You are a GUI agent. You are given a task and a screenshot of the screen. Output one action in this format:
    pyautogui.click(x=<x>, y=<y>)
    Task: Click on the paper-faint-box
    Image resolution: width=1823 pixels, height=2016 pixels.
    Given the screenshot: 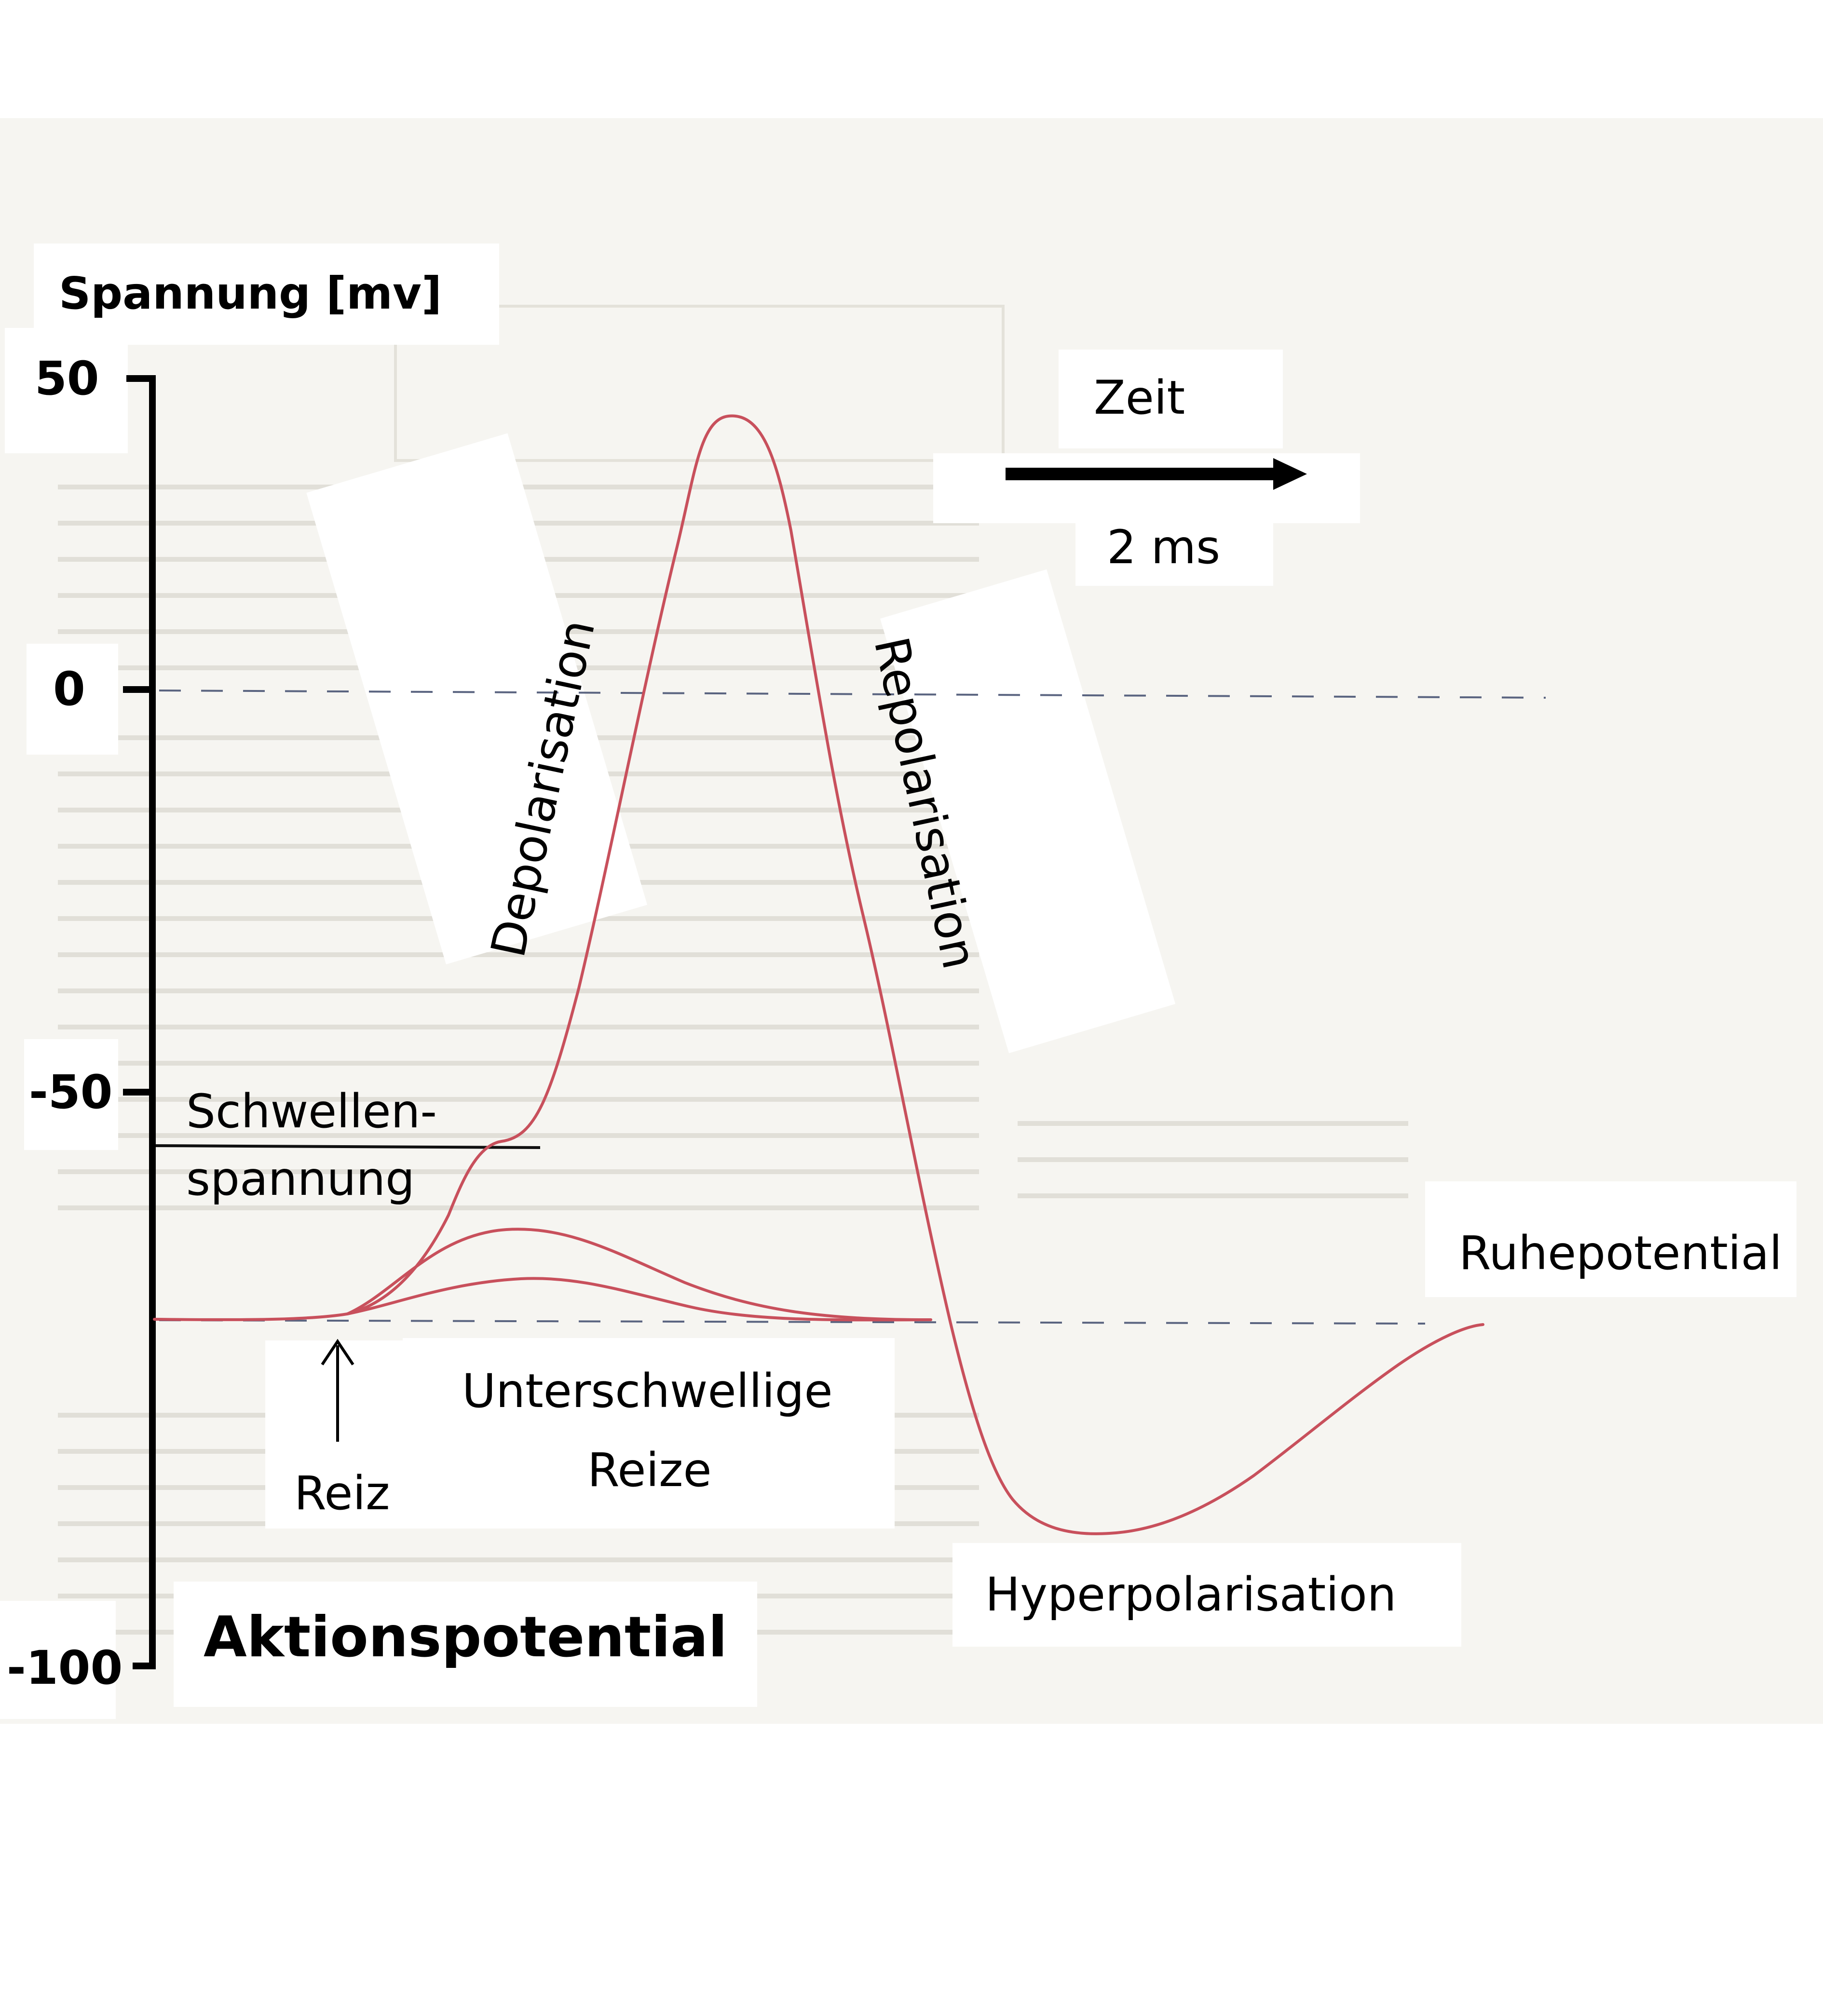 What is the action you would take?
    pyautogui.click(x=700, y=383)
    